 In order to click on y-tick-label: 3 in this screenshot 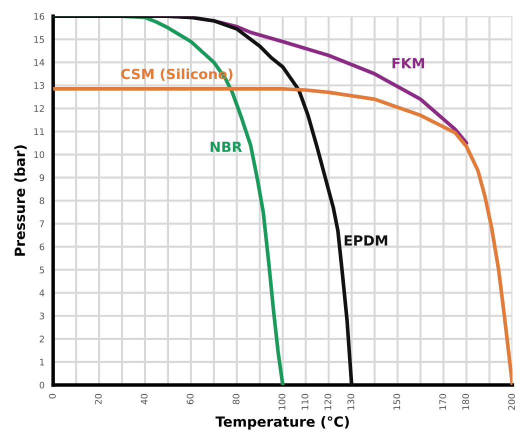, I will do `click(42, 316)`.